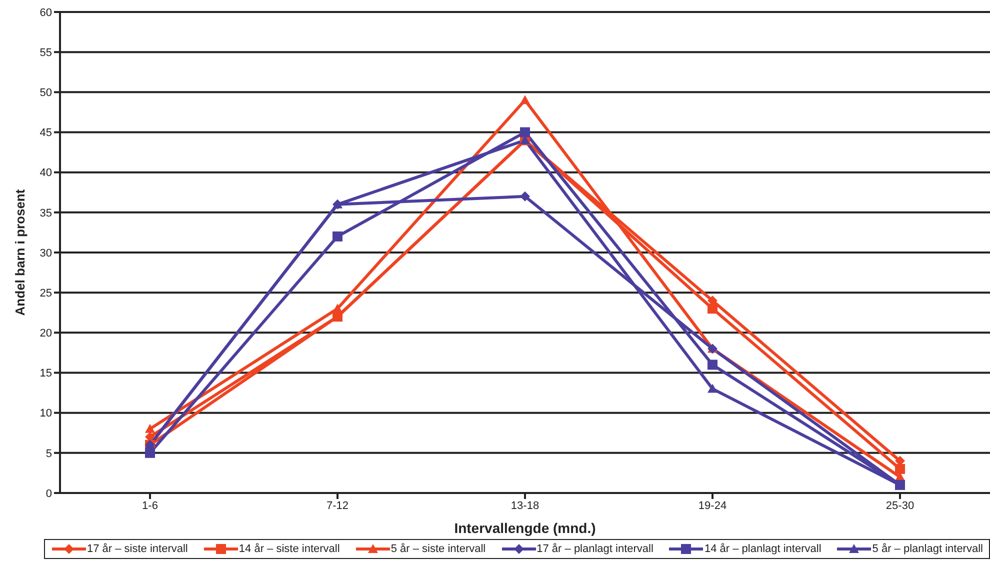  I want to click on legend-label: 14 år – planlagt intervall, so click(763, 549).